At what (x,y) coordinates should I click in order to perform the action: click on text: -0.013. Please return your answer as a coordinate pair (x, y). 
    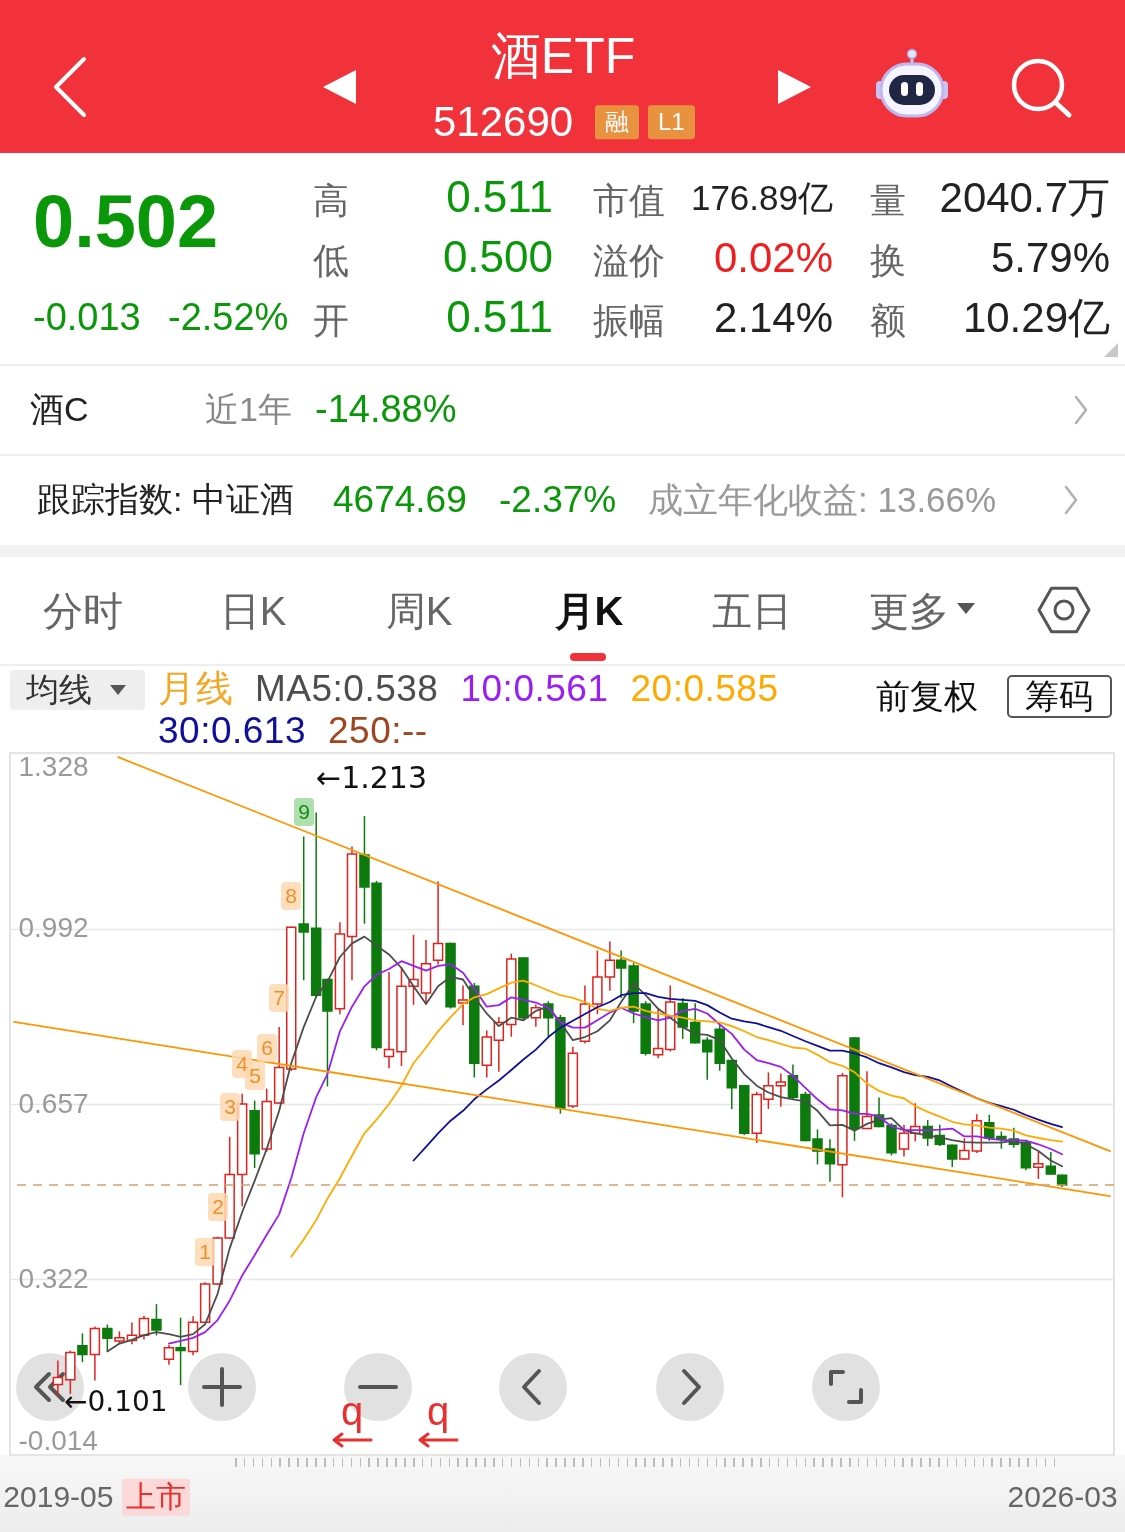
    Looking at the image, I should click on (87, 318).